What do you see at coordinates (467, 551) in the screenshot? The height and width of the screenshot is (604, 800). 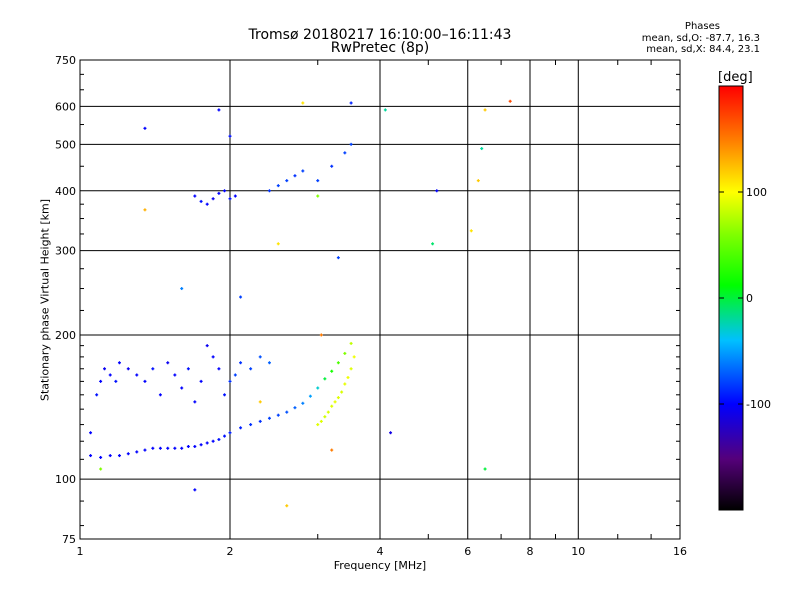 I see `x-tick-label: 6` at bounding box center [467, 551].